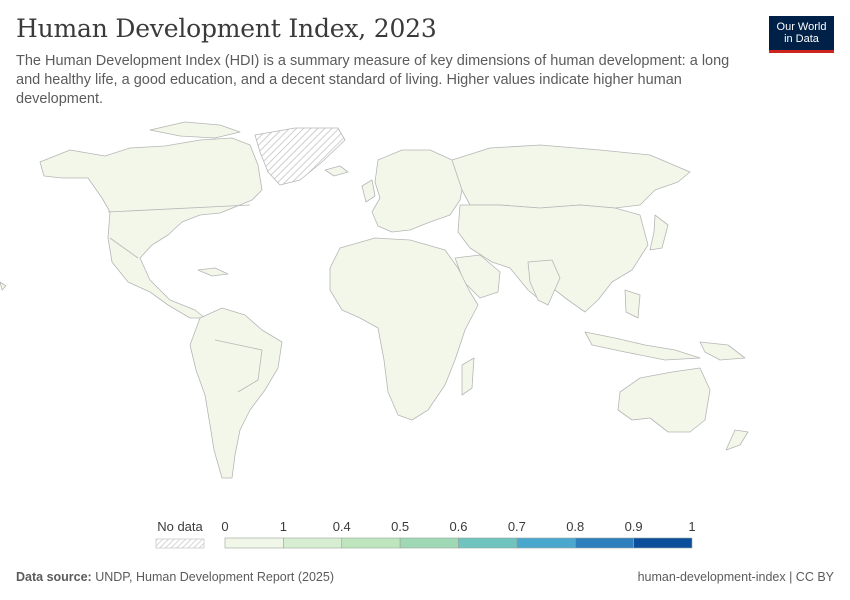 The image size is (850, 600). I want to click on country-africa, so click(404, 329).